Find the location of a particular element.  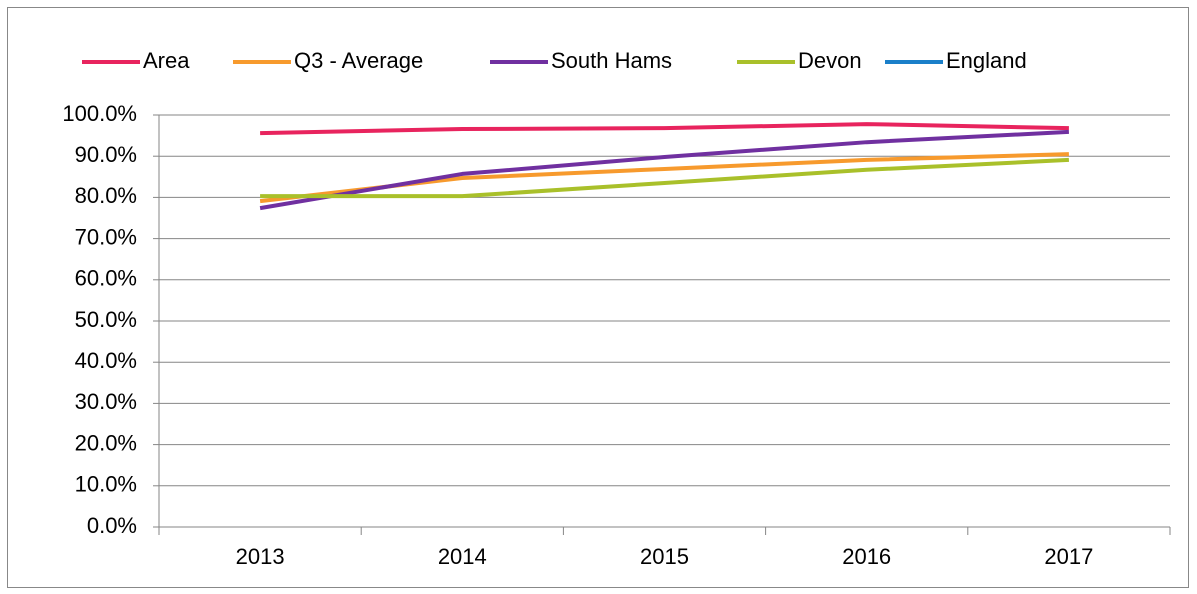

y-tick-label: 50.0% is located at coordinates (106, 319).